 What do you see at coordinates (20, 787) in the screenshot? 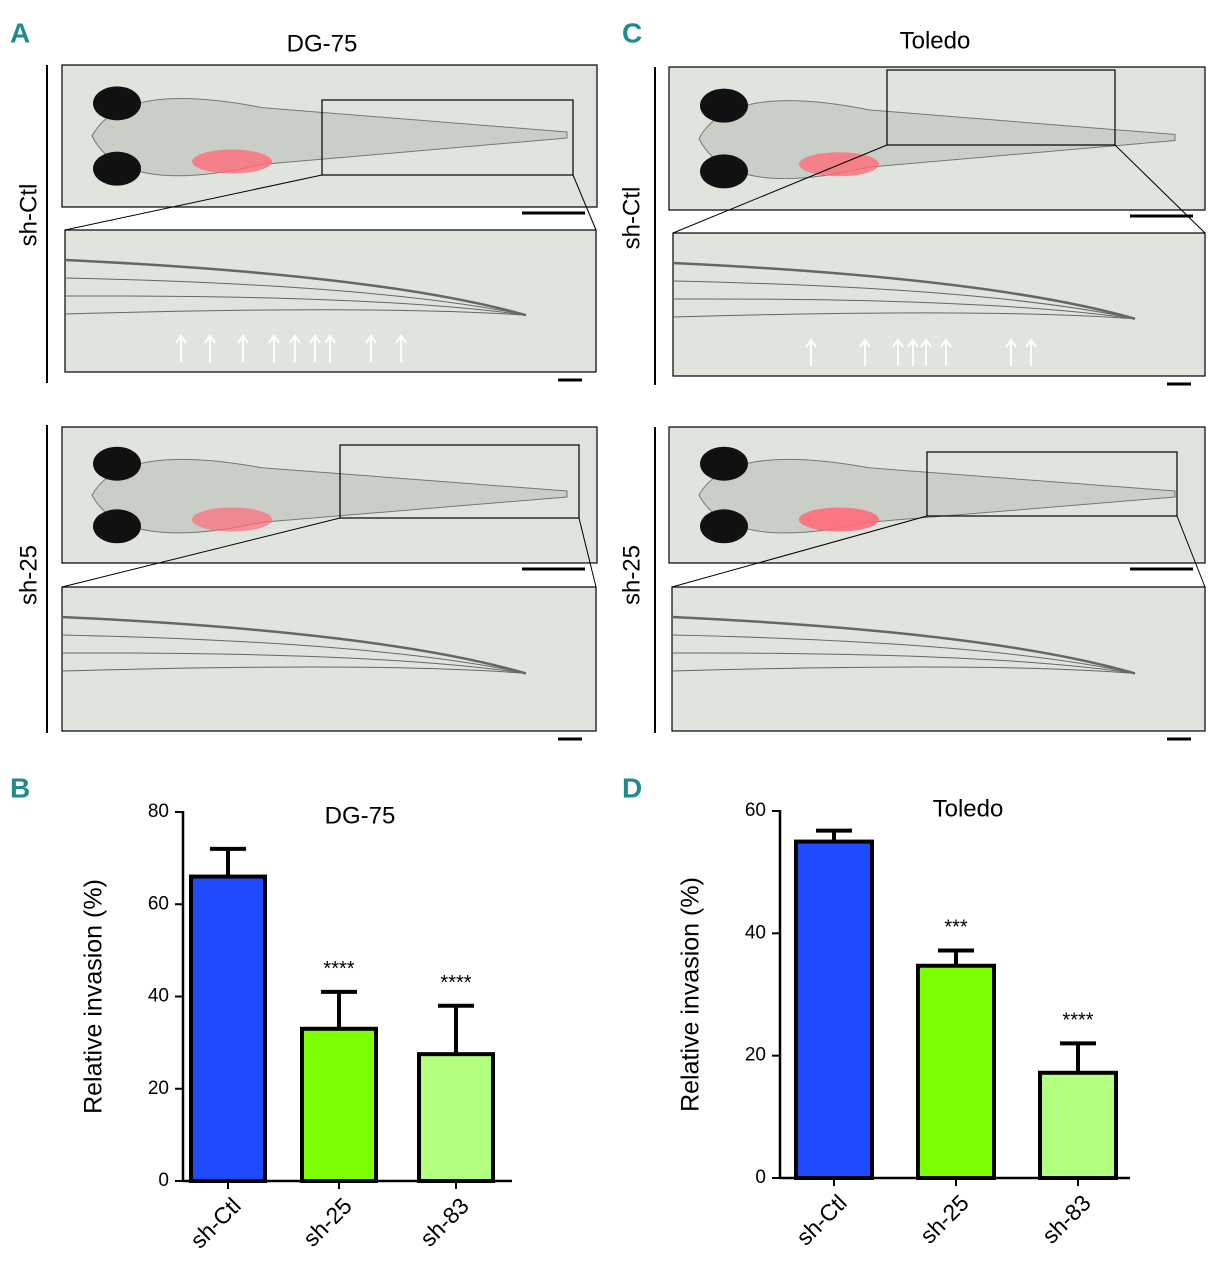
I see `panel-label: B` at bounding box center [20, 787].